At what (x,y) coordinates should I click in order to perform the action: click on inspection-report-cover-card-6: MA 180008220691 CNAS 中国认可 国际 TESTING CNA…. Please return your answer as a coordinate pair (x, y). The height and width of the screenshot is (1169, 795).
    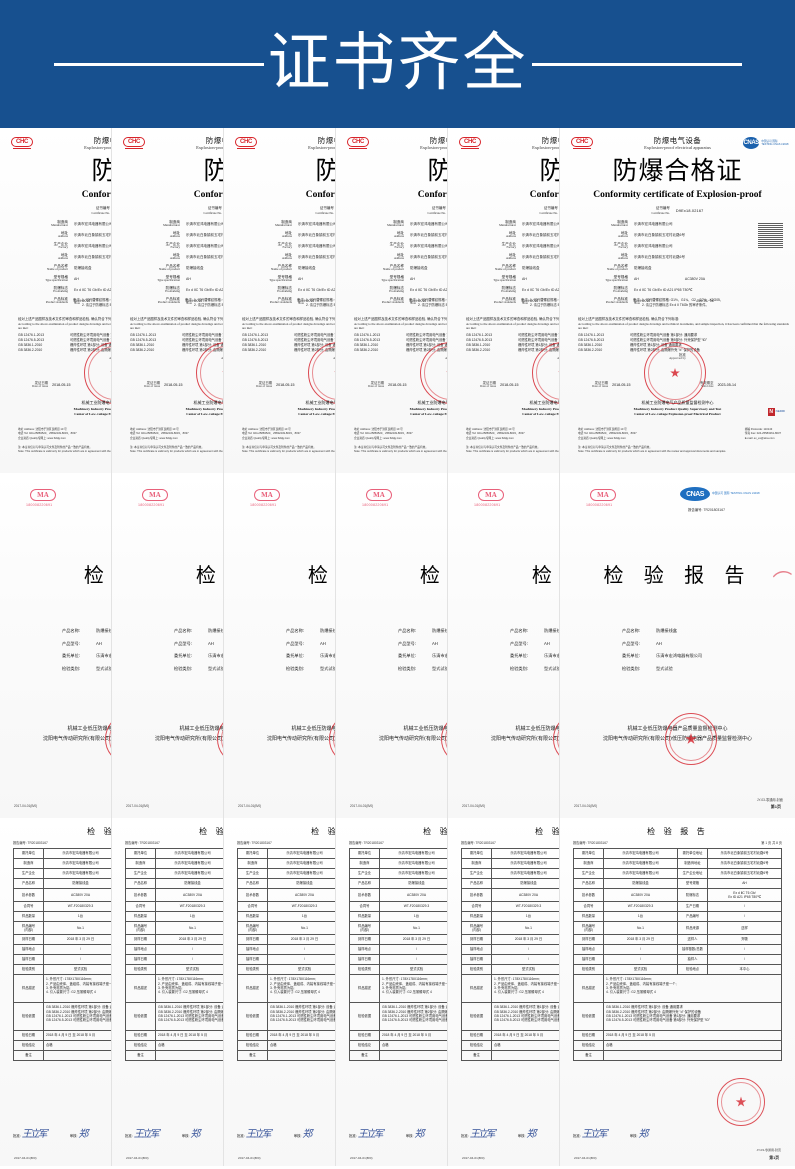
    Looking at the image, I should click on (677, 645).